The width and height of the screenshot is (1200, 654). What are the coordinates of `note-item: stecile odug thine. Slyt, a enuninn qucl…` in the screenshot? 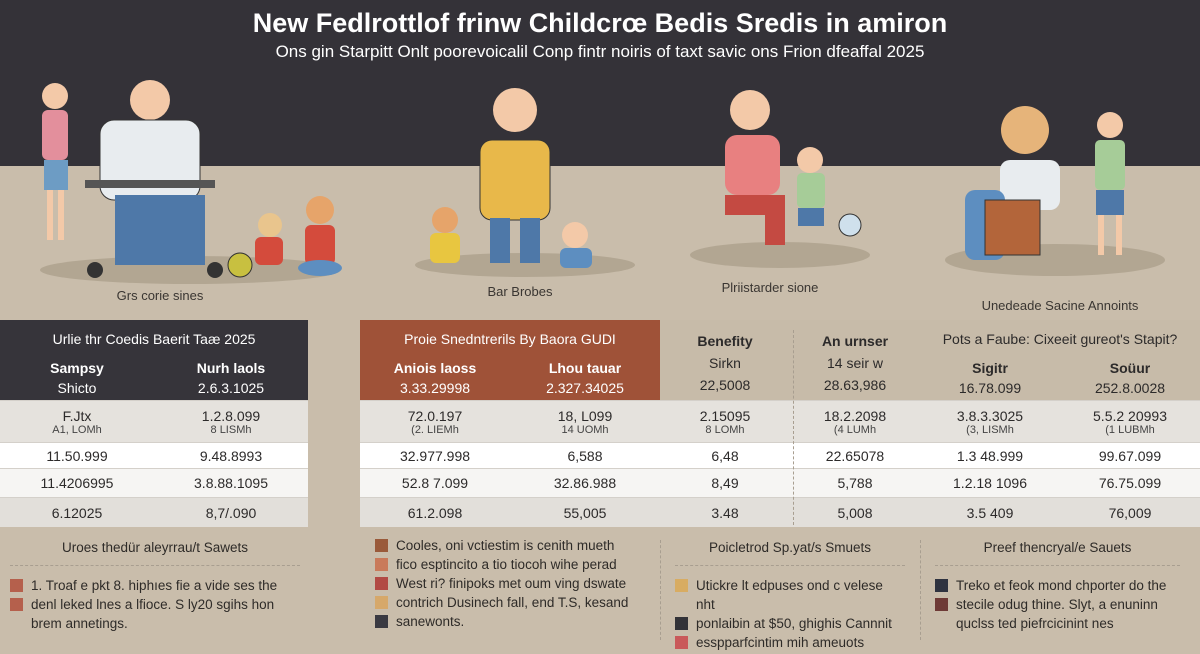 It's located at (1057, 614).